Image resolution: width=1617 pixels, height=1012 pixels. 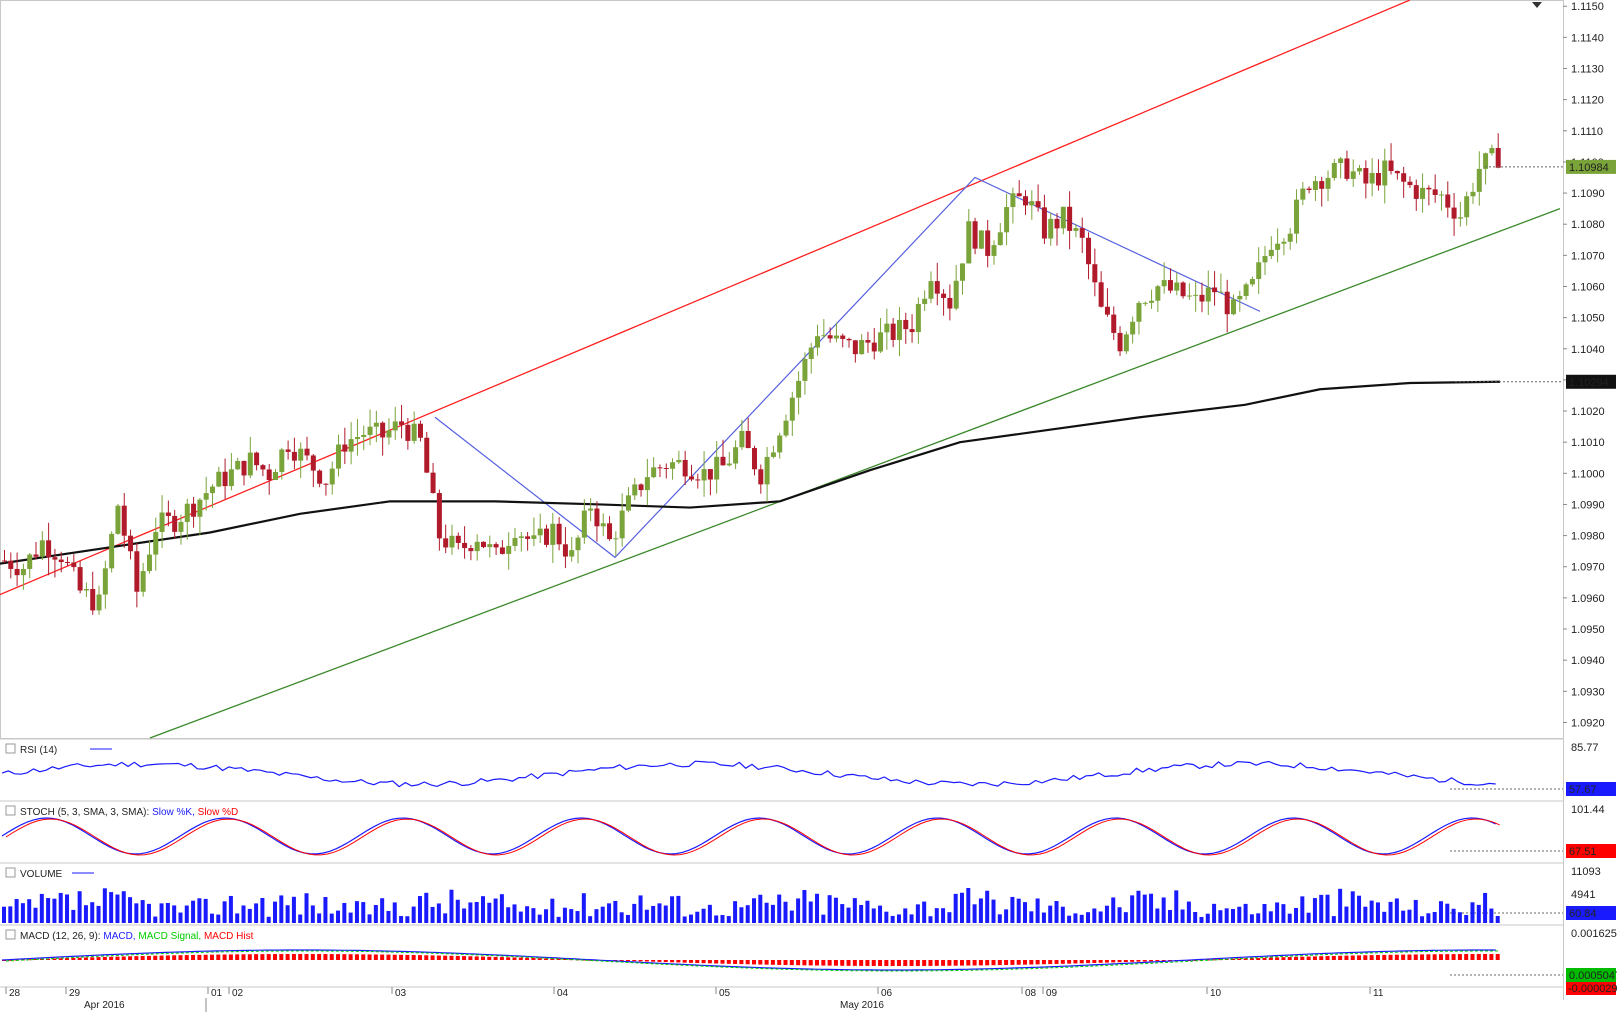 What do you see at coordinates (1537, 5) in the screenshot?
I see `scroll-arrow-icon` at bounding box center [1537, 5].